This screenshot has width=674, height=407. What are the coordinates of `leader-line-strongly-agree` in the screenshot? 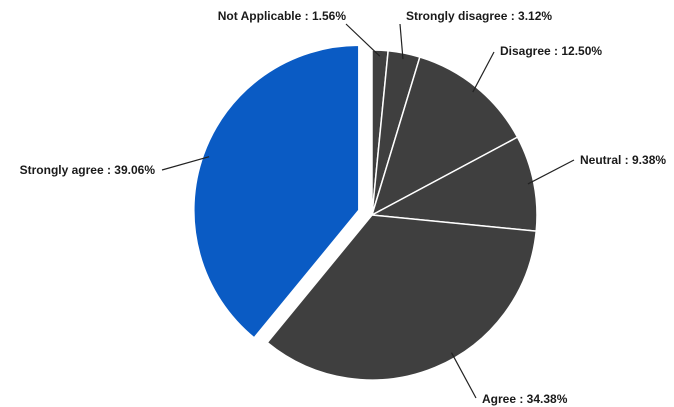 It's located at (185, 163).